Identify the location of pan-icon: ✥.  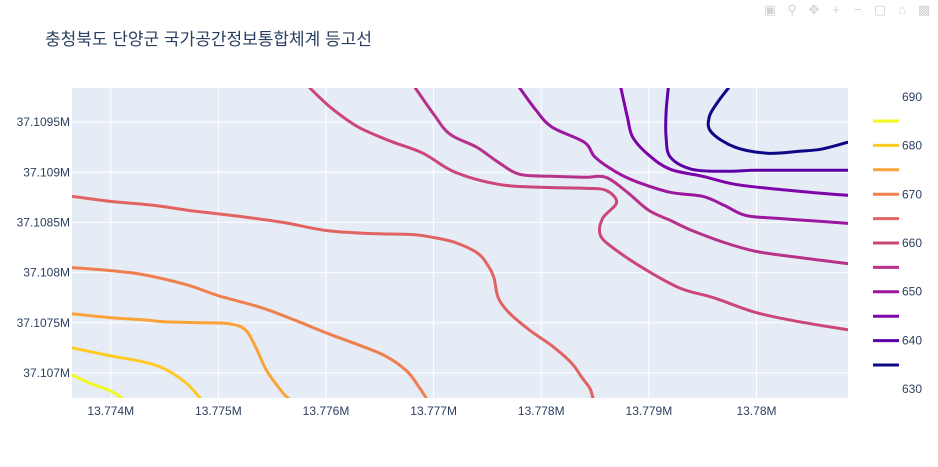
(814, 9).